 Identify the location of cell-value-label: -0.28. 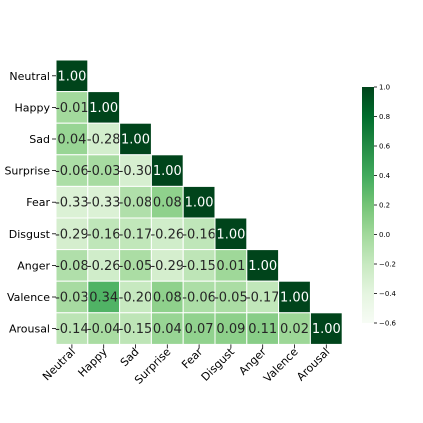
(104, 140).